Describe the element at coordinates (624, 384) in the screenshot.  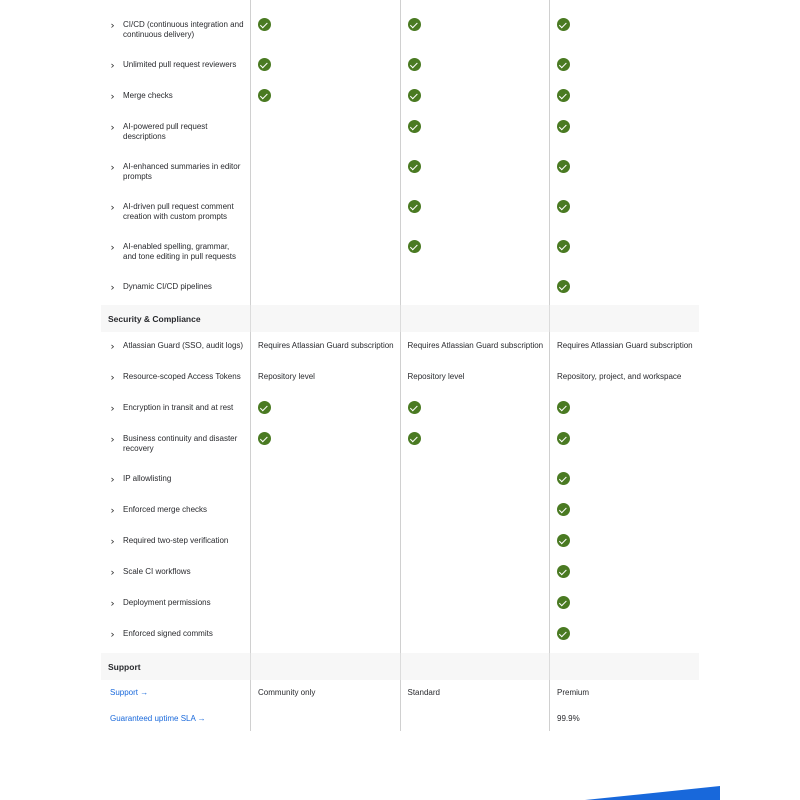
I see `plan-cell: Repository, project, and workspace` at that location.